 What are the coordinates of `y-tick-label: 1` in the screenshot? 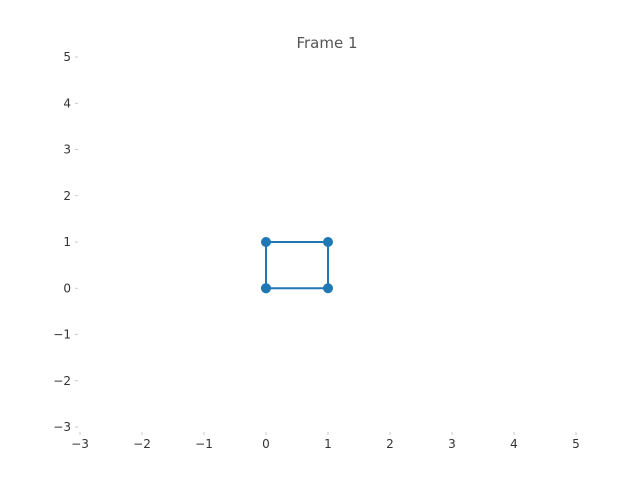 It's located at (67, 242).